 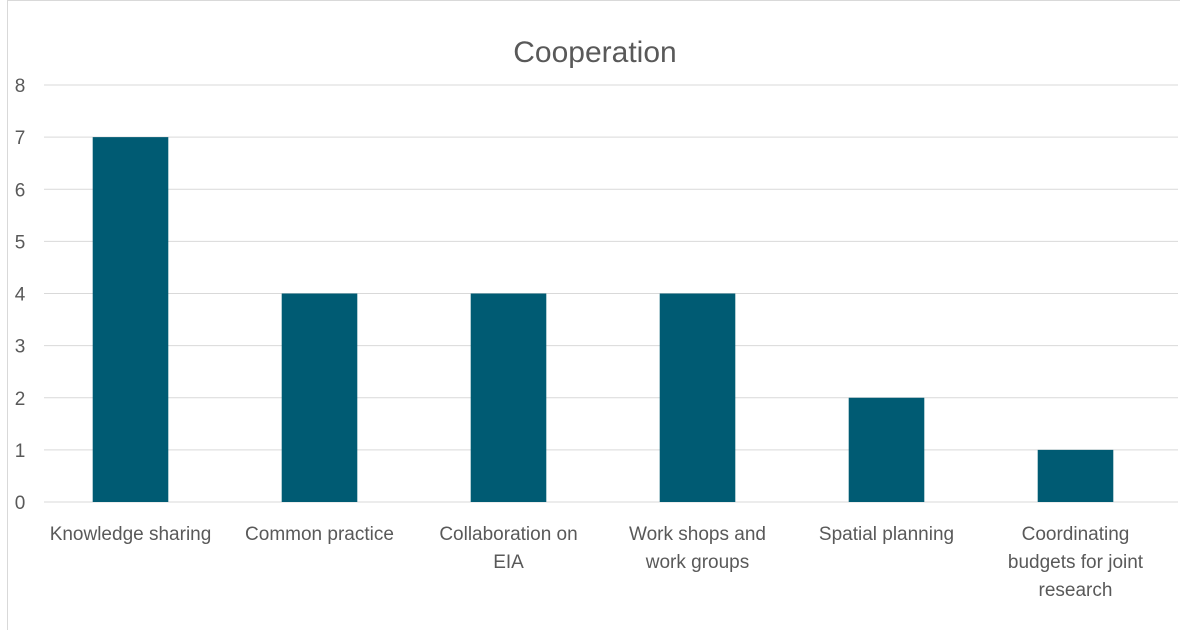 What do you see at coordinates (697, 534) in the screenshot?
I see `x-category-label-line: Work shops and` at bounding box center [697, 534].